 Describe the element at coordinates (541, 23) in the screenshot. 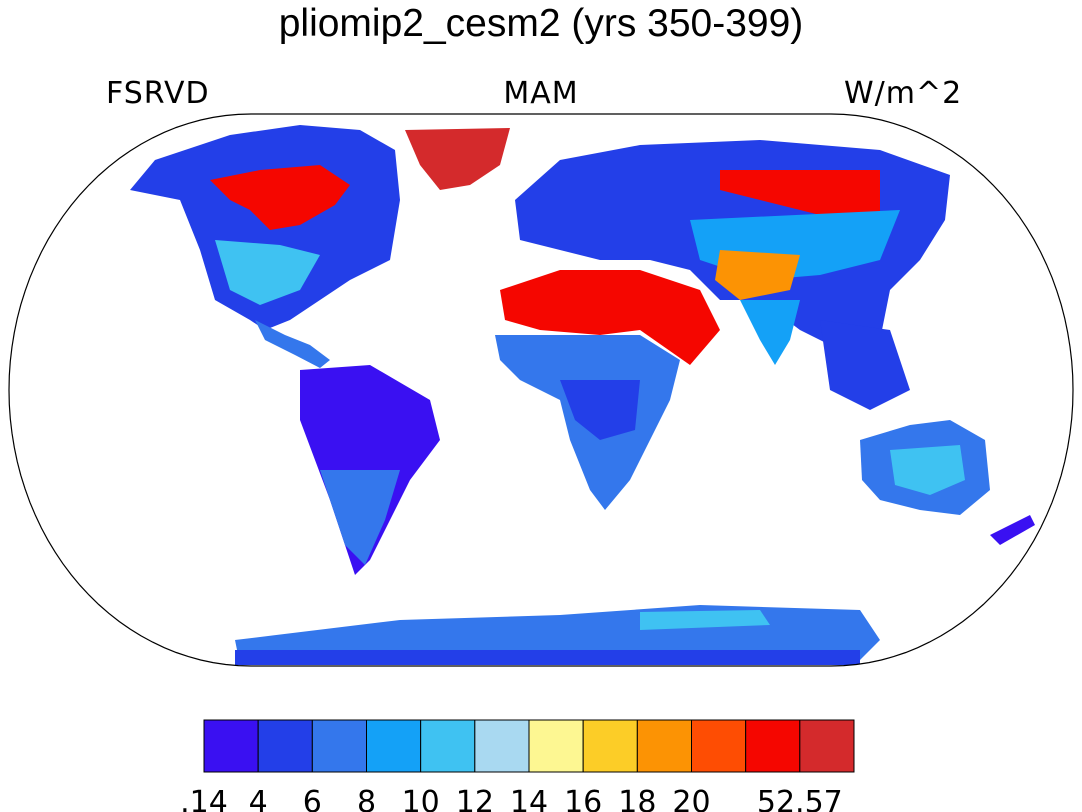

I see `map-title: pliomip2_cesm2 (yrs 350-399)` at that location.